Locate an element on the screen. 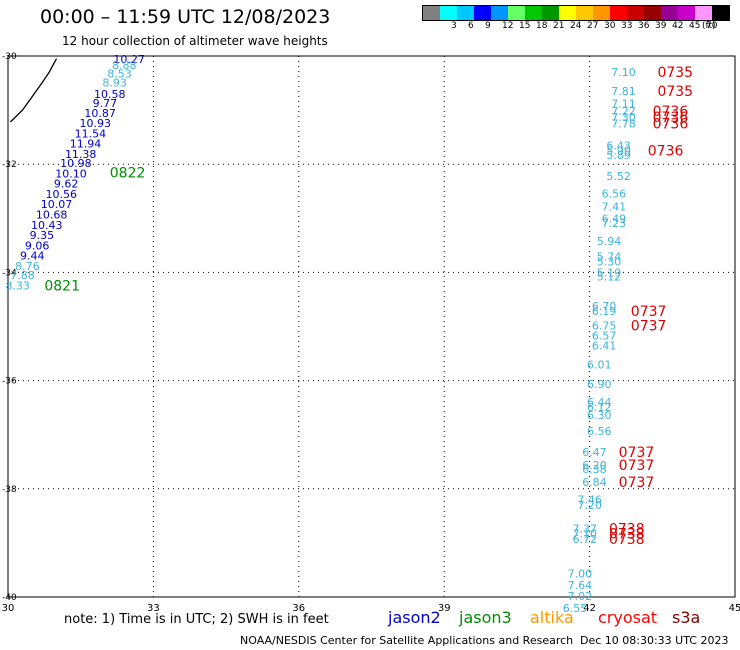 Image resolution: width=740 pixels, height=650 pixels. pass-time-label: 0738 is located at coordinates (627, 529).